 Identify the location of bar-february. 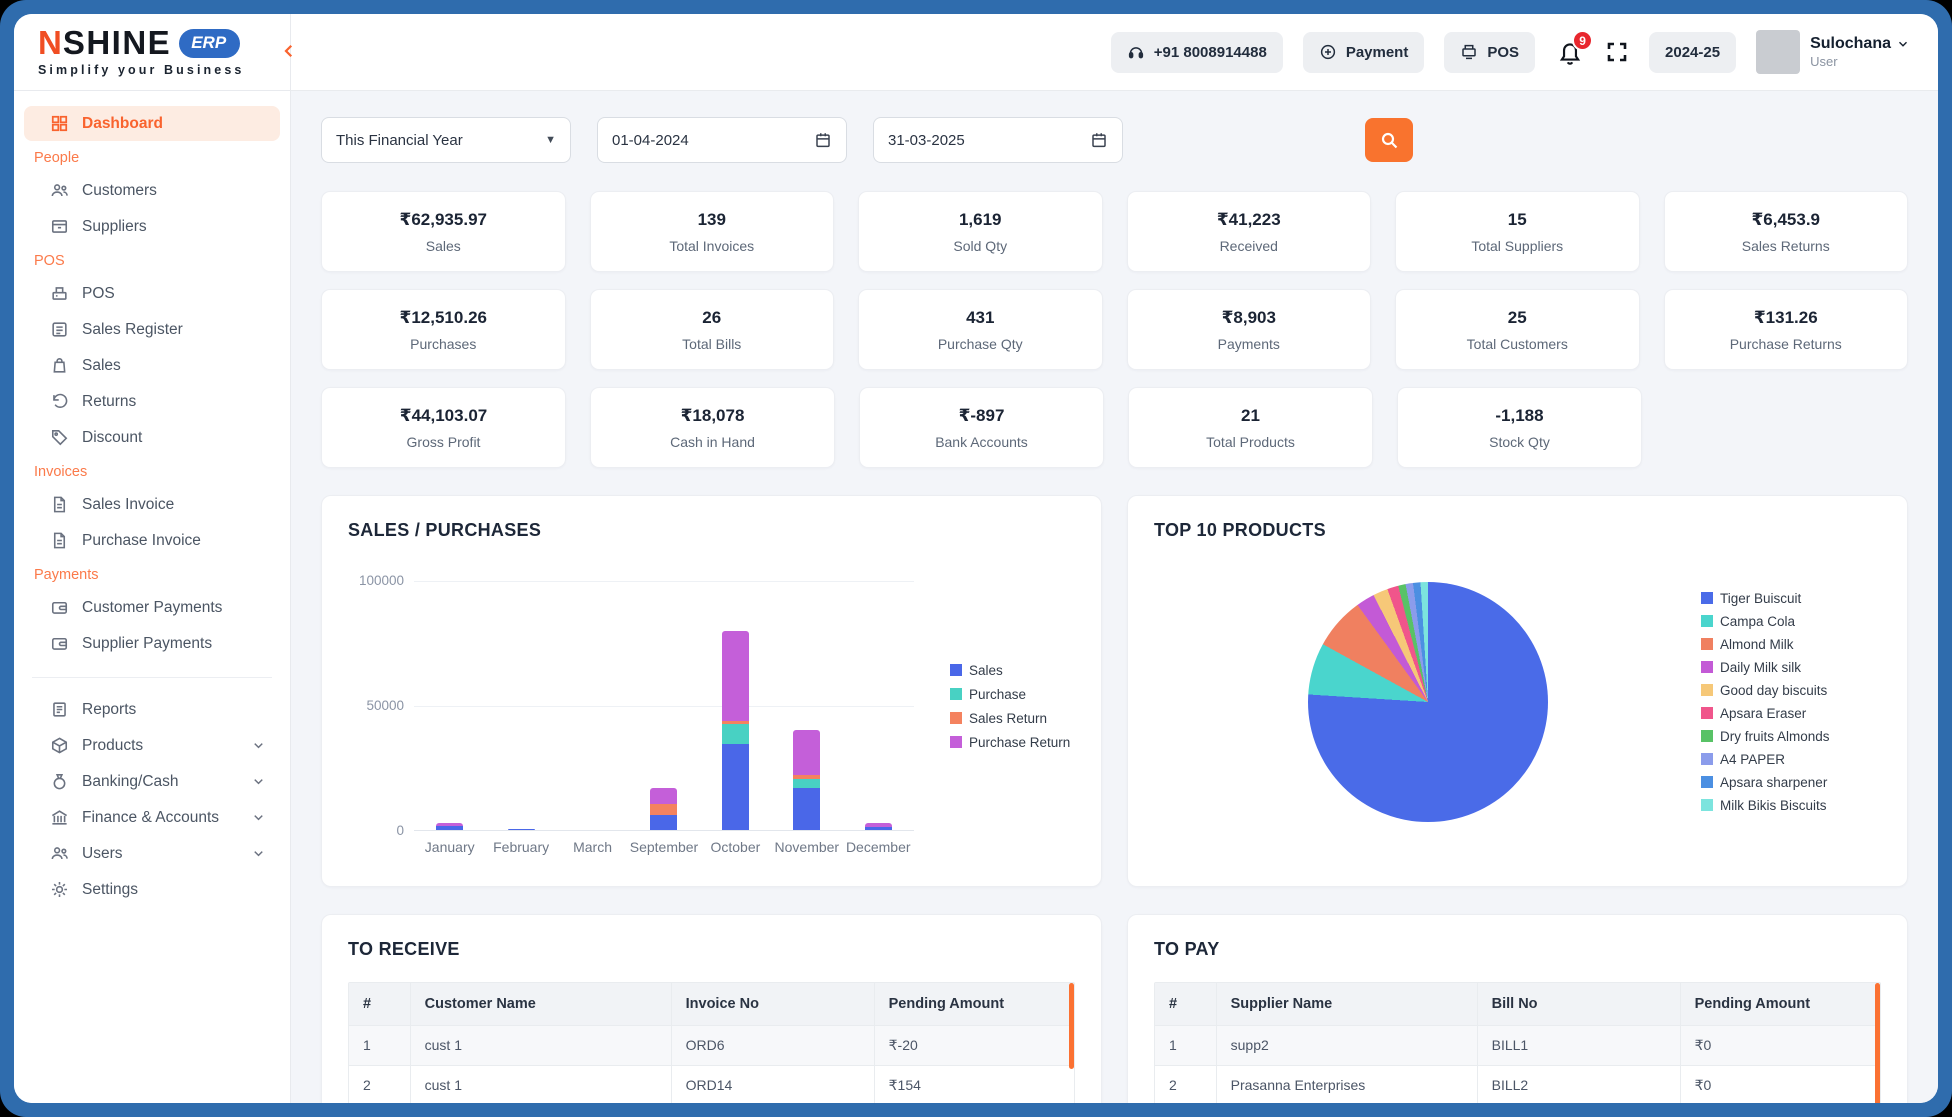
(521, 829).